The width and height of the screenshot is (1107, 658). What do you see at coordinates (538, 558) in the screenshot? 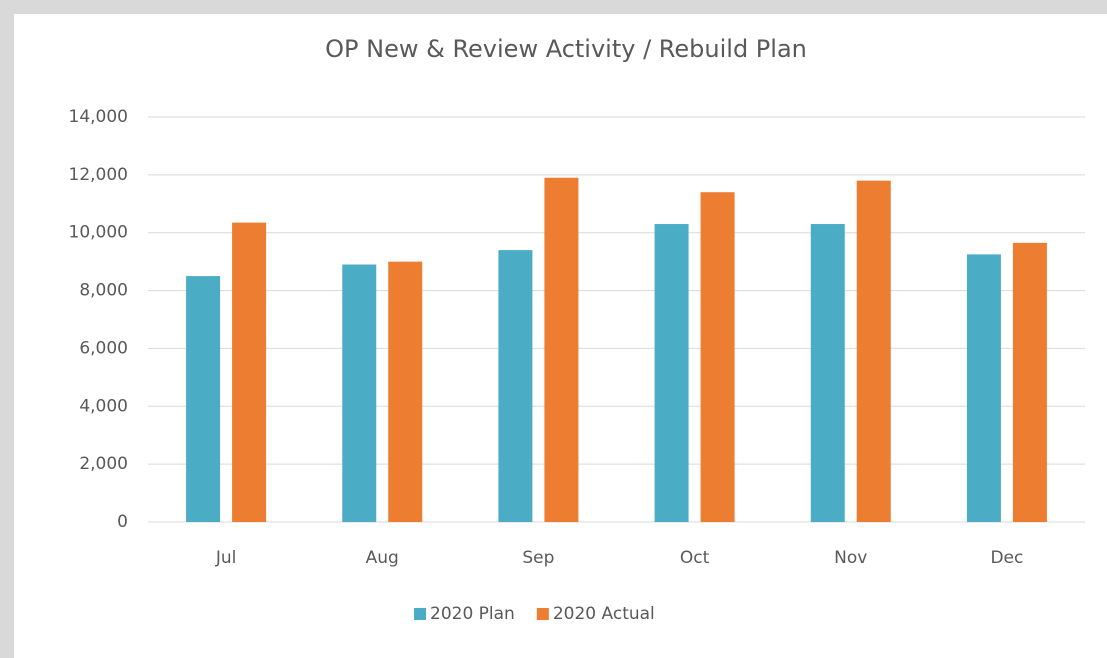
I see `x-tick-label: Sep` at bounding box center [538, 558].